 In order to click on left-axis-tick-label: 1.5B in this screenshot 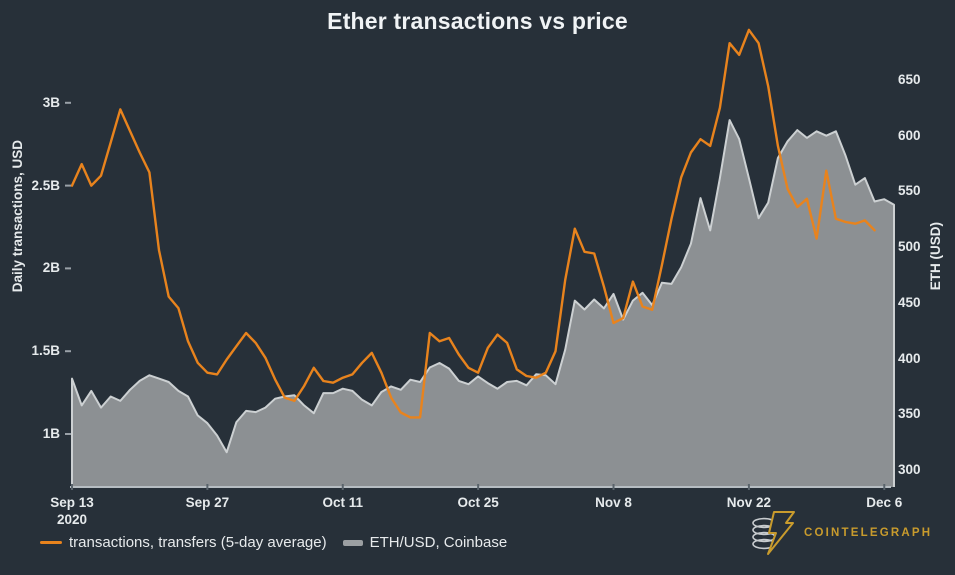, I will do `click(45, 351)`.